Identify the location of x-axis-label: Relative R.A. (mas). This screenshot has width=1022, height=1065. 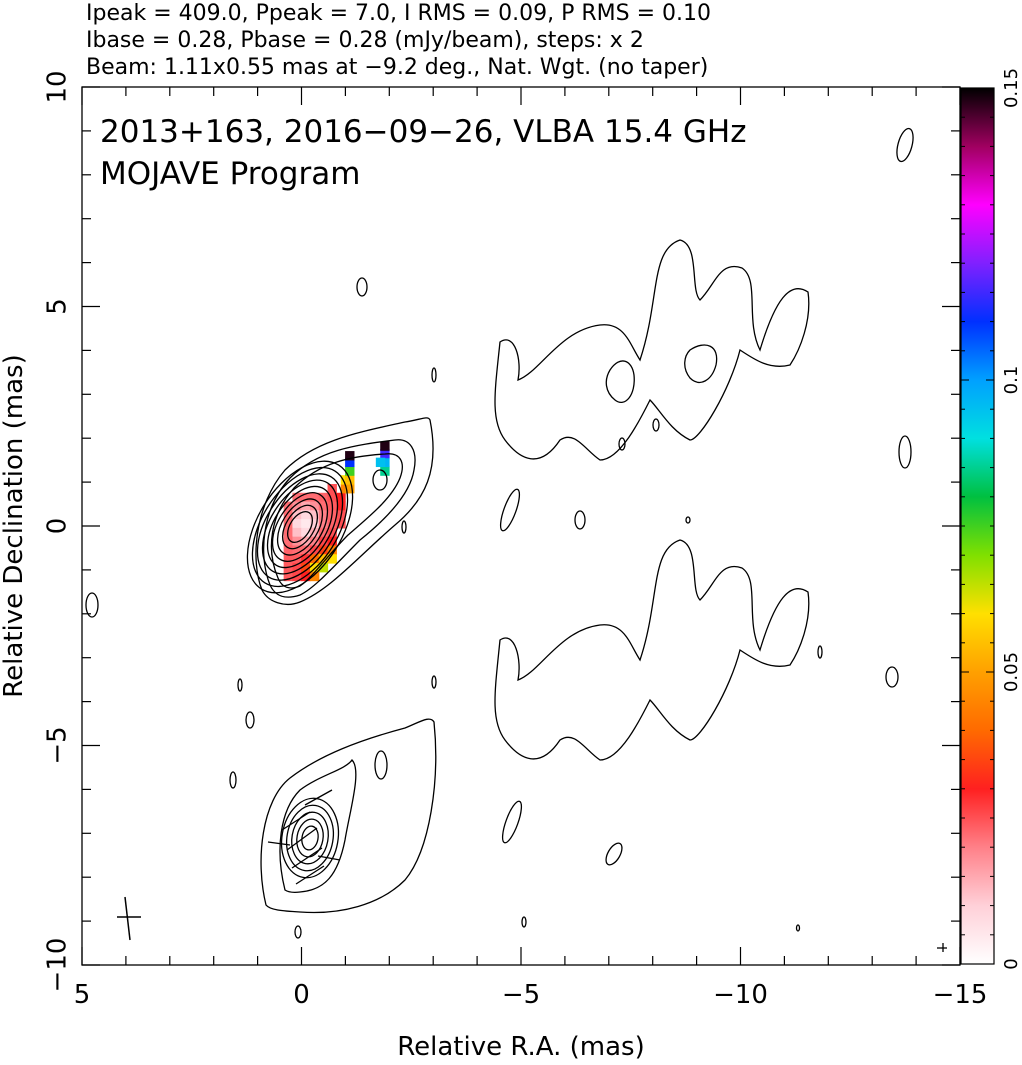
(520, 1046).